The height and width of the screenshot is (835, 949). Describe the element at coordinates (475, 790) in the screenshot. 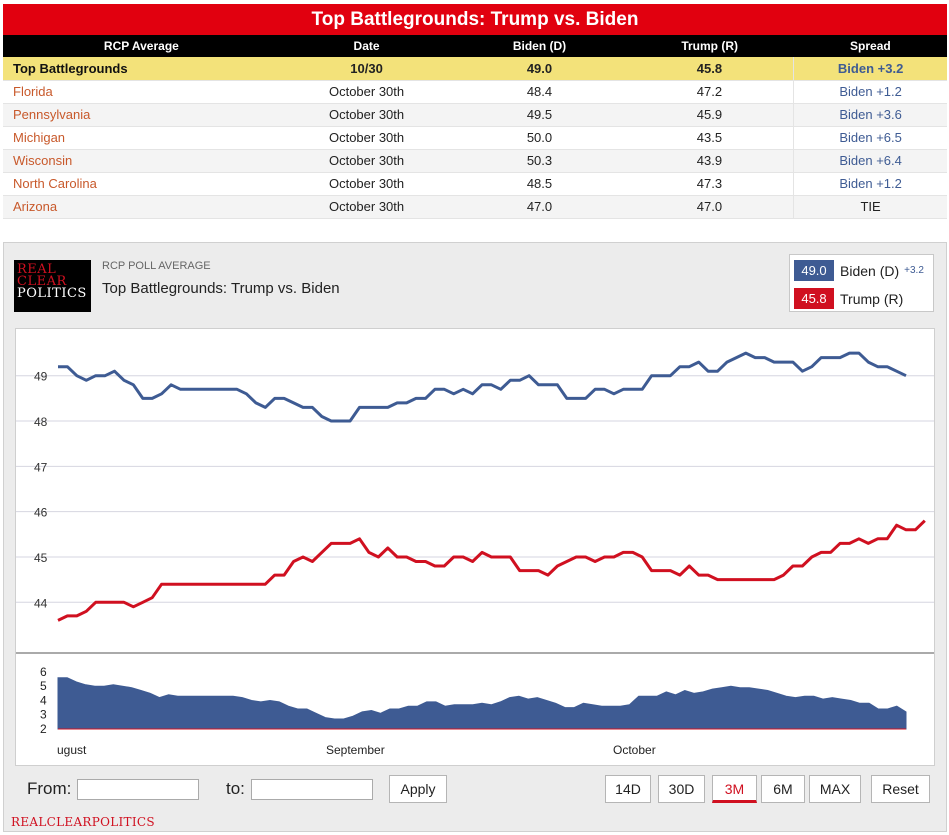

I see `date-range-controls: From: to: Apply 14D 30D 3M 6M MAX Reset` at that location.